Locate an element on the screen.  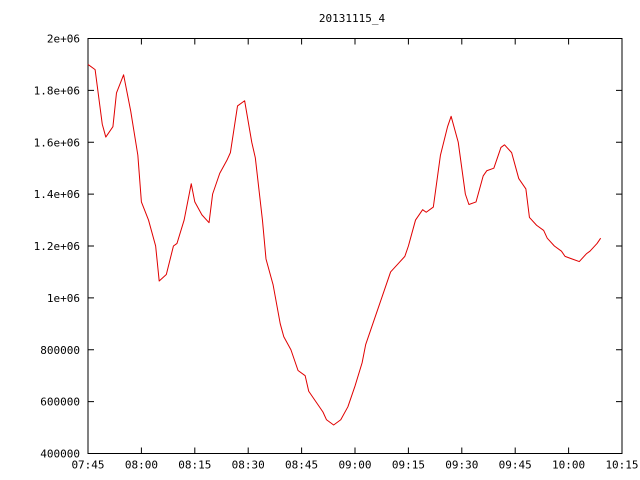
y-tick-label: 1.2e+06 is located at coordinates (57, 246).